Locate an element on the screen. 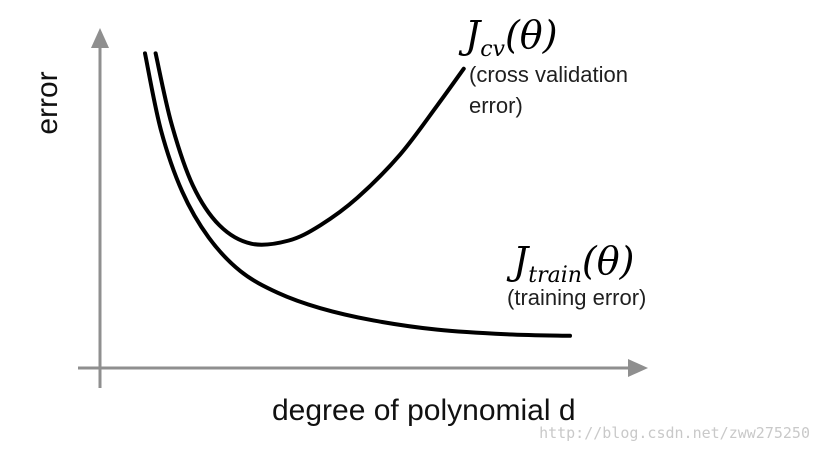  train-label-main: J is located at coordinates (518, 261).